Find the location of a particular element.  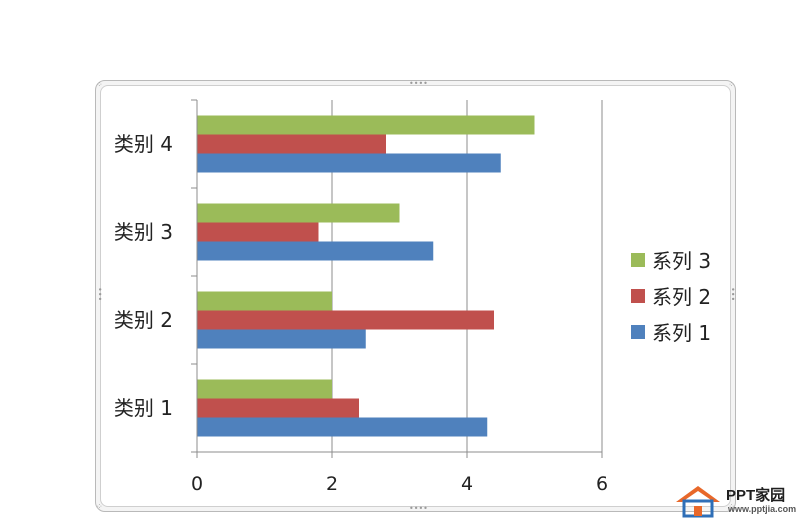

x-tick-label: 2 is located at coordinates (332, 484).